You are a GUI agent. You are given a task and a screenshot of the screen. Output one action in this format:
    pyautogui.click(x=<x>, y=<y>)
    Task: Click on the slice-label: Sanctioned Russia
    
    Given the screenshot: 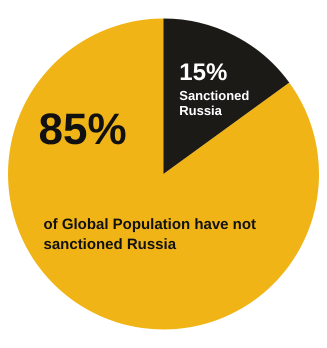 What is the action you would take?
    pyautogui.click(x=214, y=103)
    